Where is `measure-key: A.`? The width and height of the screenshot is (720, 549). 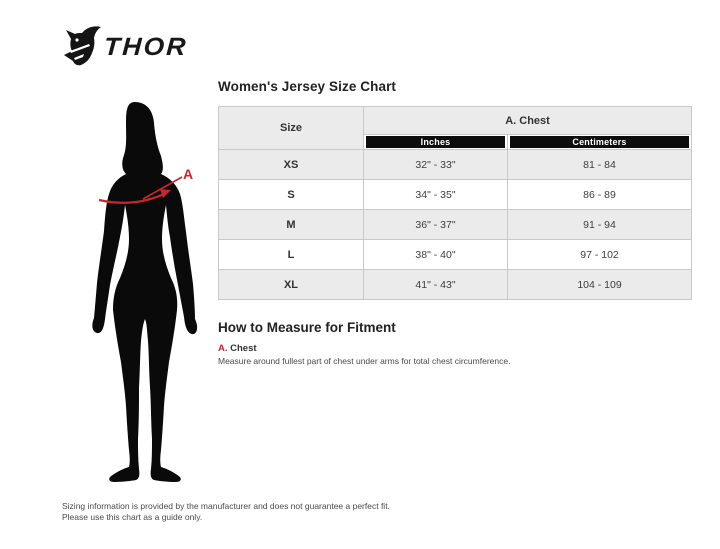 measure-key: A. is located at coordinates (223, 348).